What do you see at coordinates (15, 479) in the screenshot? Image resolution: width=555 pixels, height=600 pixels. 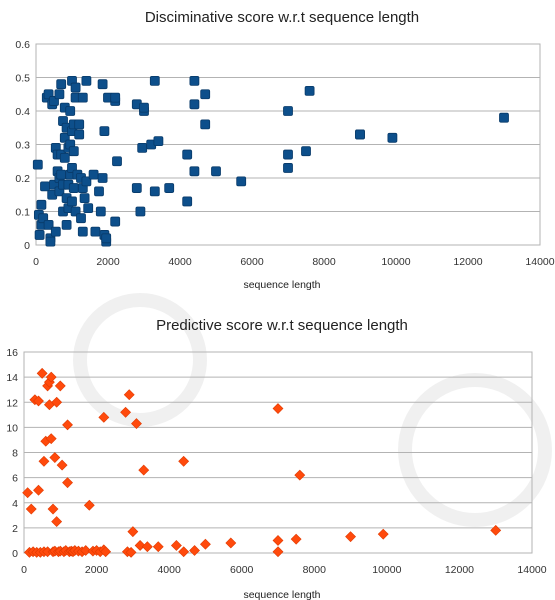 I see `y-tick-label: 6` at bounding box center [15, 479].